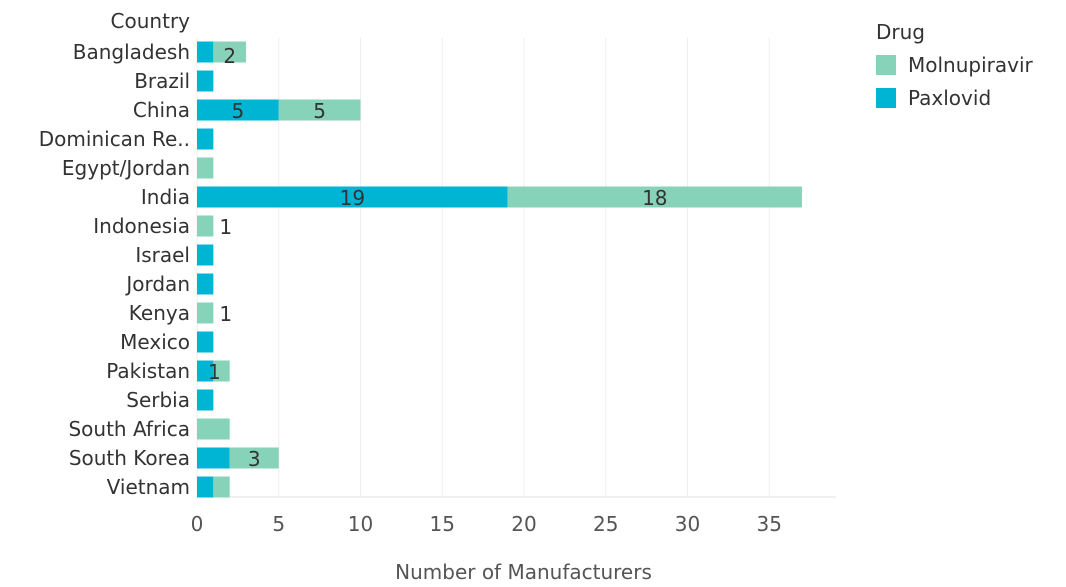 The height and width of the screenshot is (587, 1066). I want to click on x-tick-label-4: 20, so click(523, 524).